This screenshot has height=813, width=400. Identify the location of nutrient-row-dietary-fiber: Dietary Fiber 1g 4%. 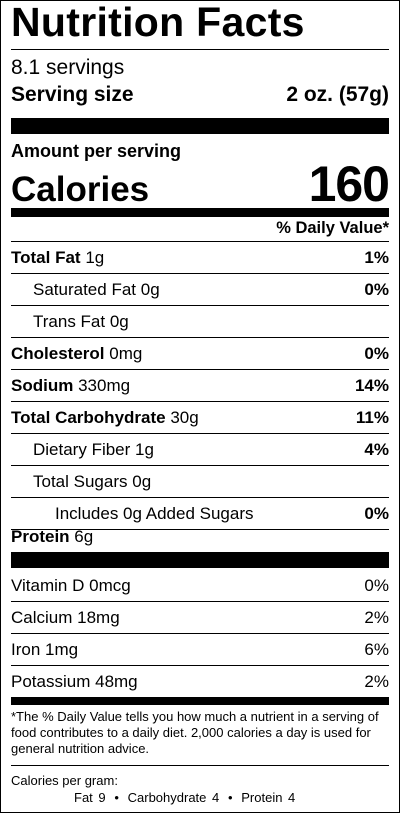
(200, 450).